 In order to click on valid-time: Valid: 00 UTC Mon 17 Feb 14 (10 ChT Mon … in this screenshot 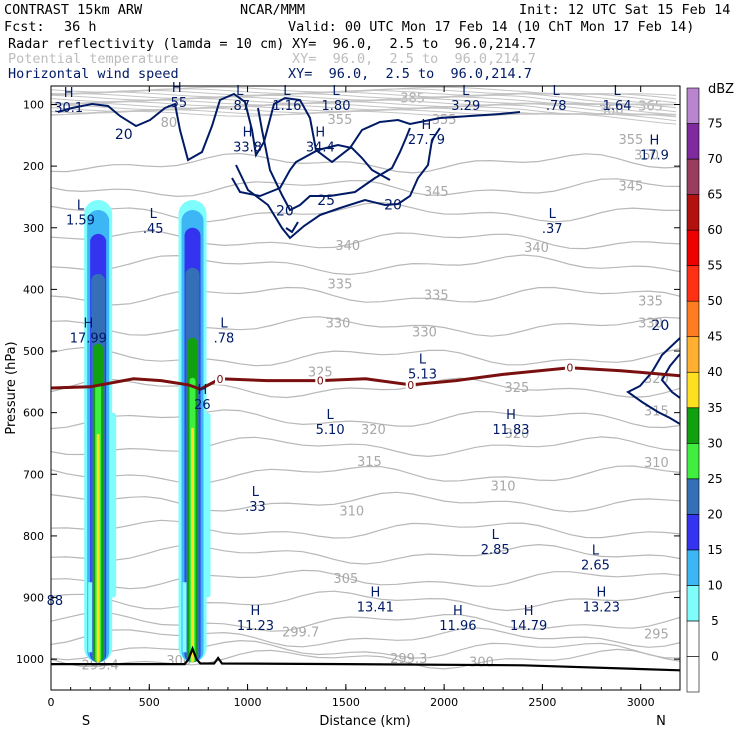, I will do `click(491, 27)`.